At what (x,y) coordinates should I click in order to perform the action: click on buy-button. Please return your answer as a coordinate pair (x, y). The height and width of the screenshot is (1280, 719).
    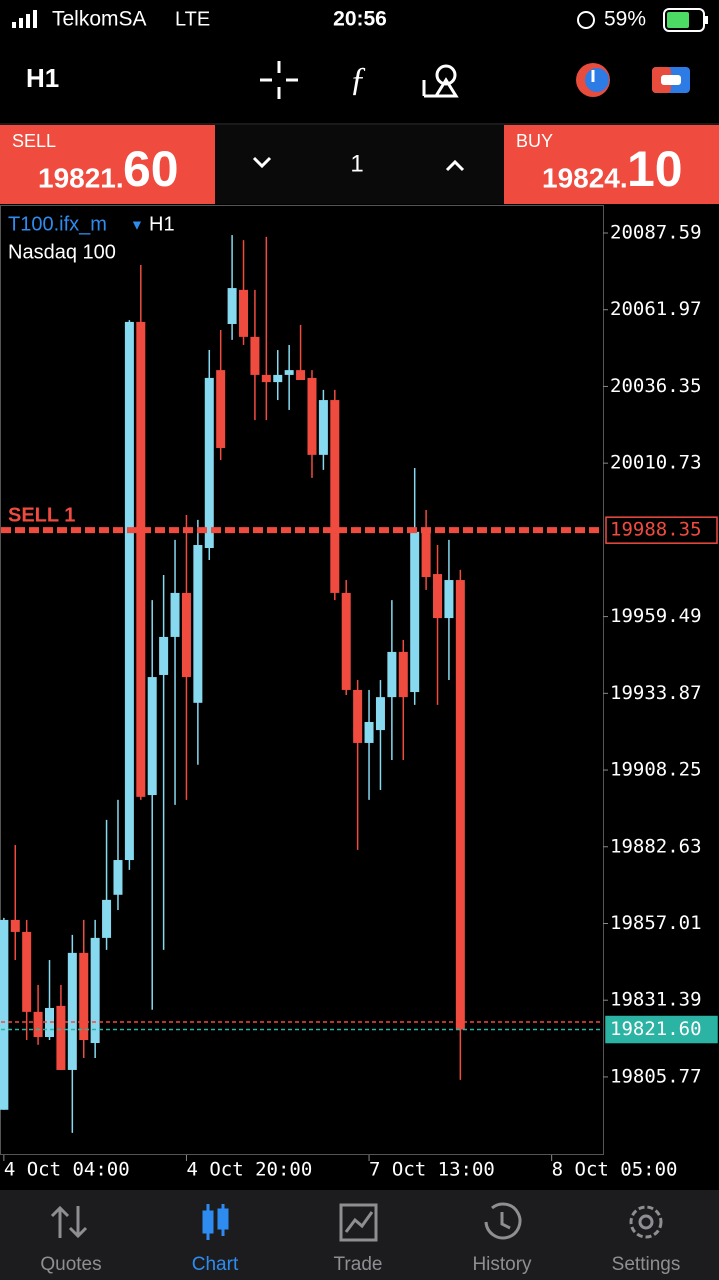
    Looking at the image, I should click on (611, 164).